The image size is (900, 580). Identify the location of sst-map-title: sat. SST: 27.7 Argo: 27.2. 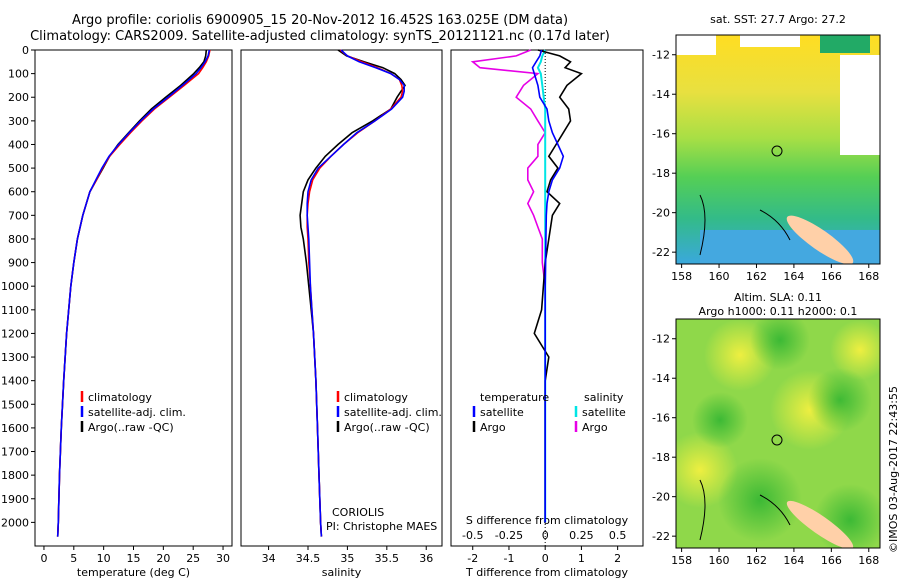
(778, 19).